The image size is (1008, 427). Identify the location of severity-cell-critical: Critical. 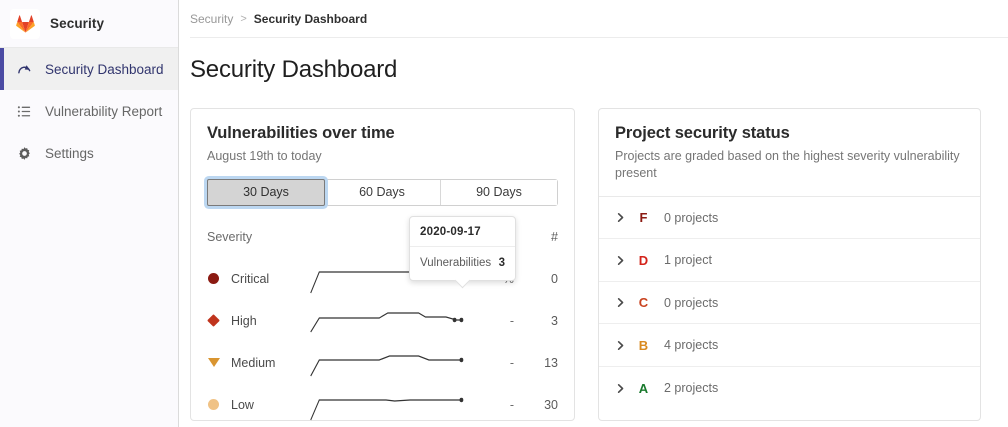
(258, 279).